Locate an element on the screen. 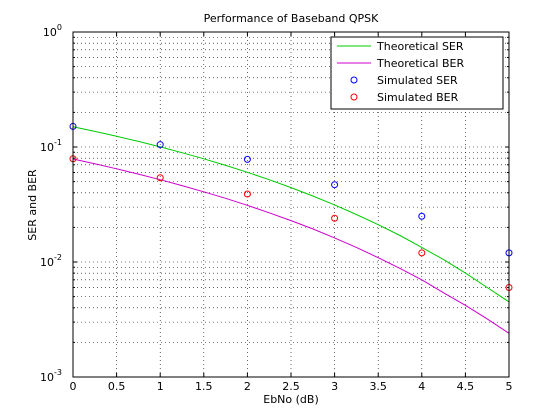 The width and height of the screenshot is (560, 420). x-tick-label: 3 is located at coordinates (334, 386).